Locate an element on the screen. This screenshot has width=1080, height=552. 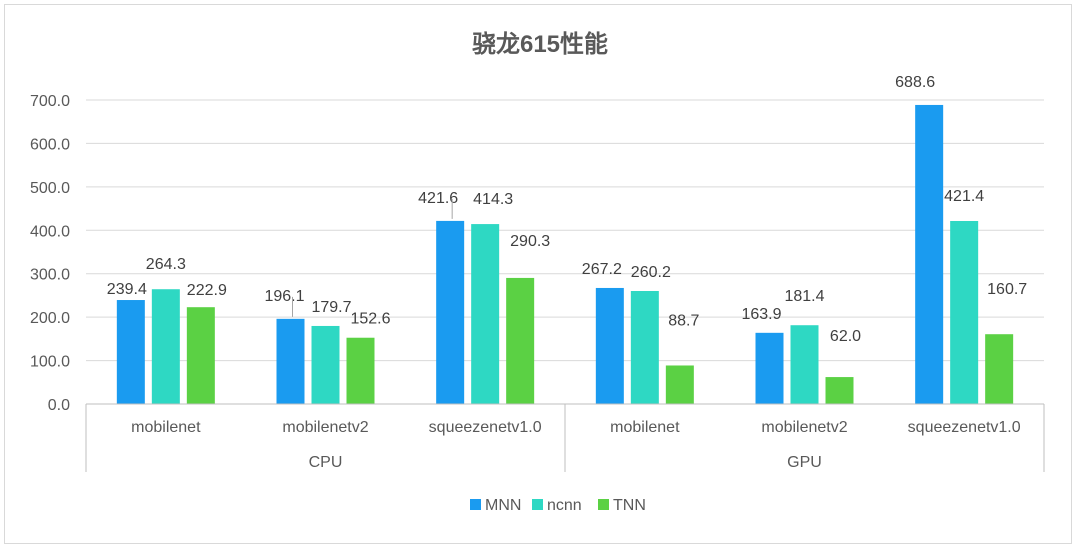
legend-label-tnn: TNN is located at coordinates (629, 505).